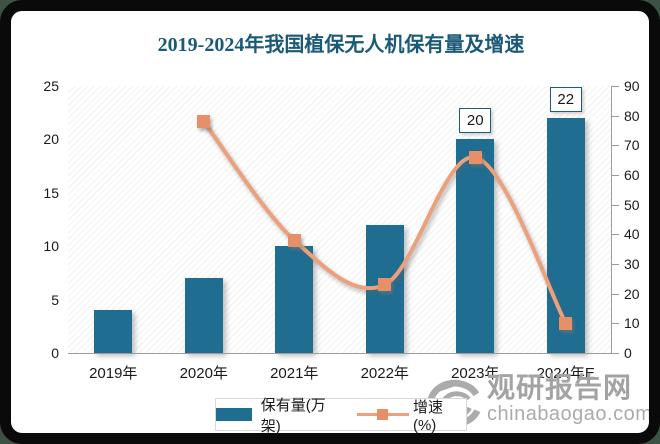  What do you see at coordinates (632, 86) in the screenshot?
I see `right-axis-tick-label: 90` at bounding box center [632, 86].